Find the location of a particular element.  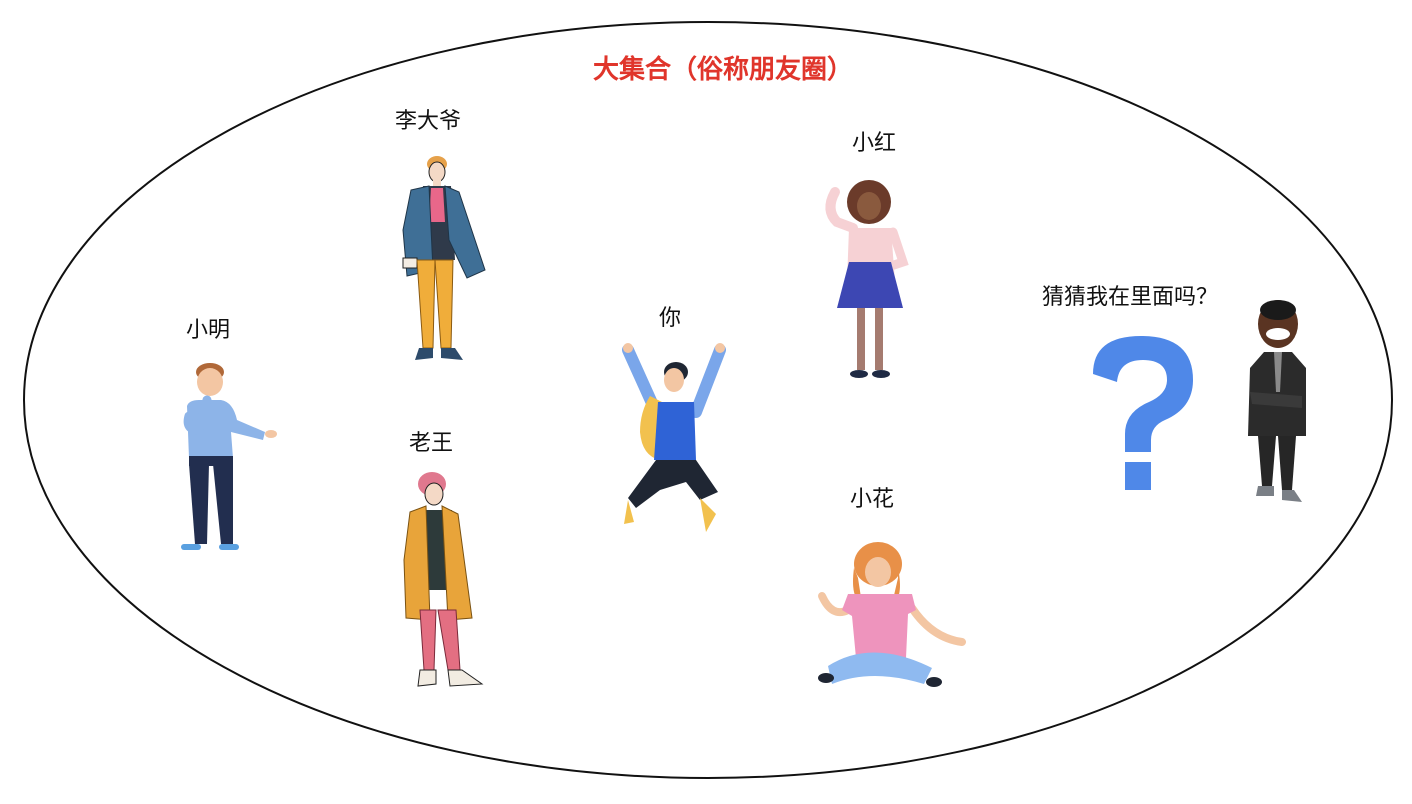

person-lao-wang-illustration is located at coordinates (443, 579).